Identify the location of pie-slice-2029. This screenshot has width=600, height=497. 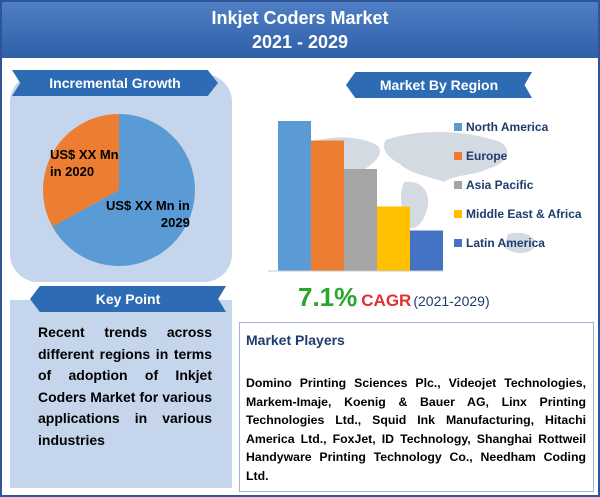
(123, 190).